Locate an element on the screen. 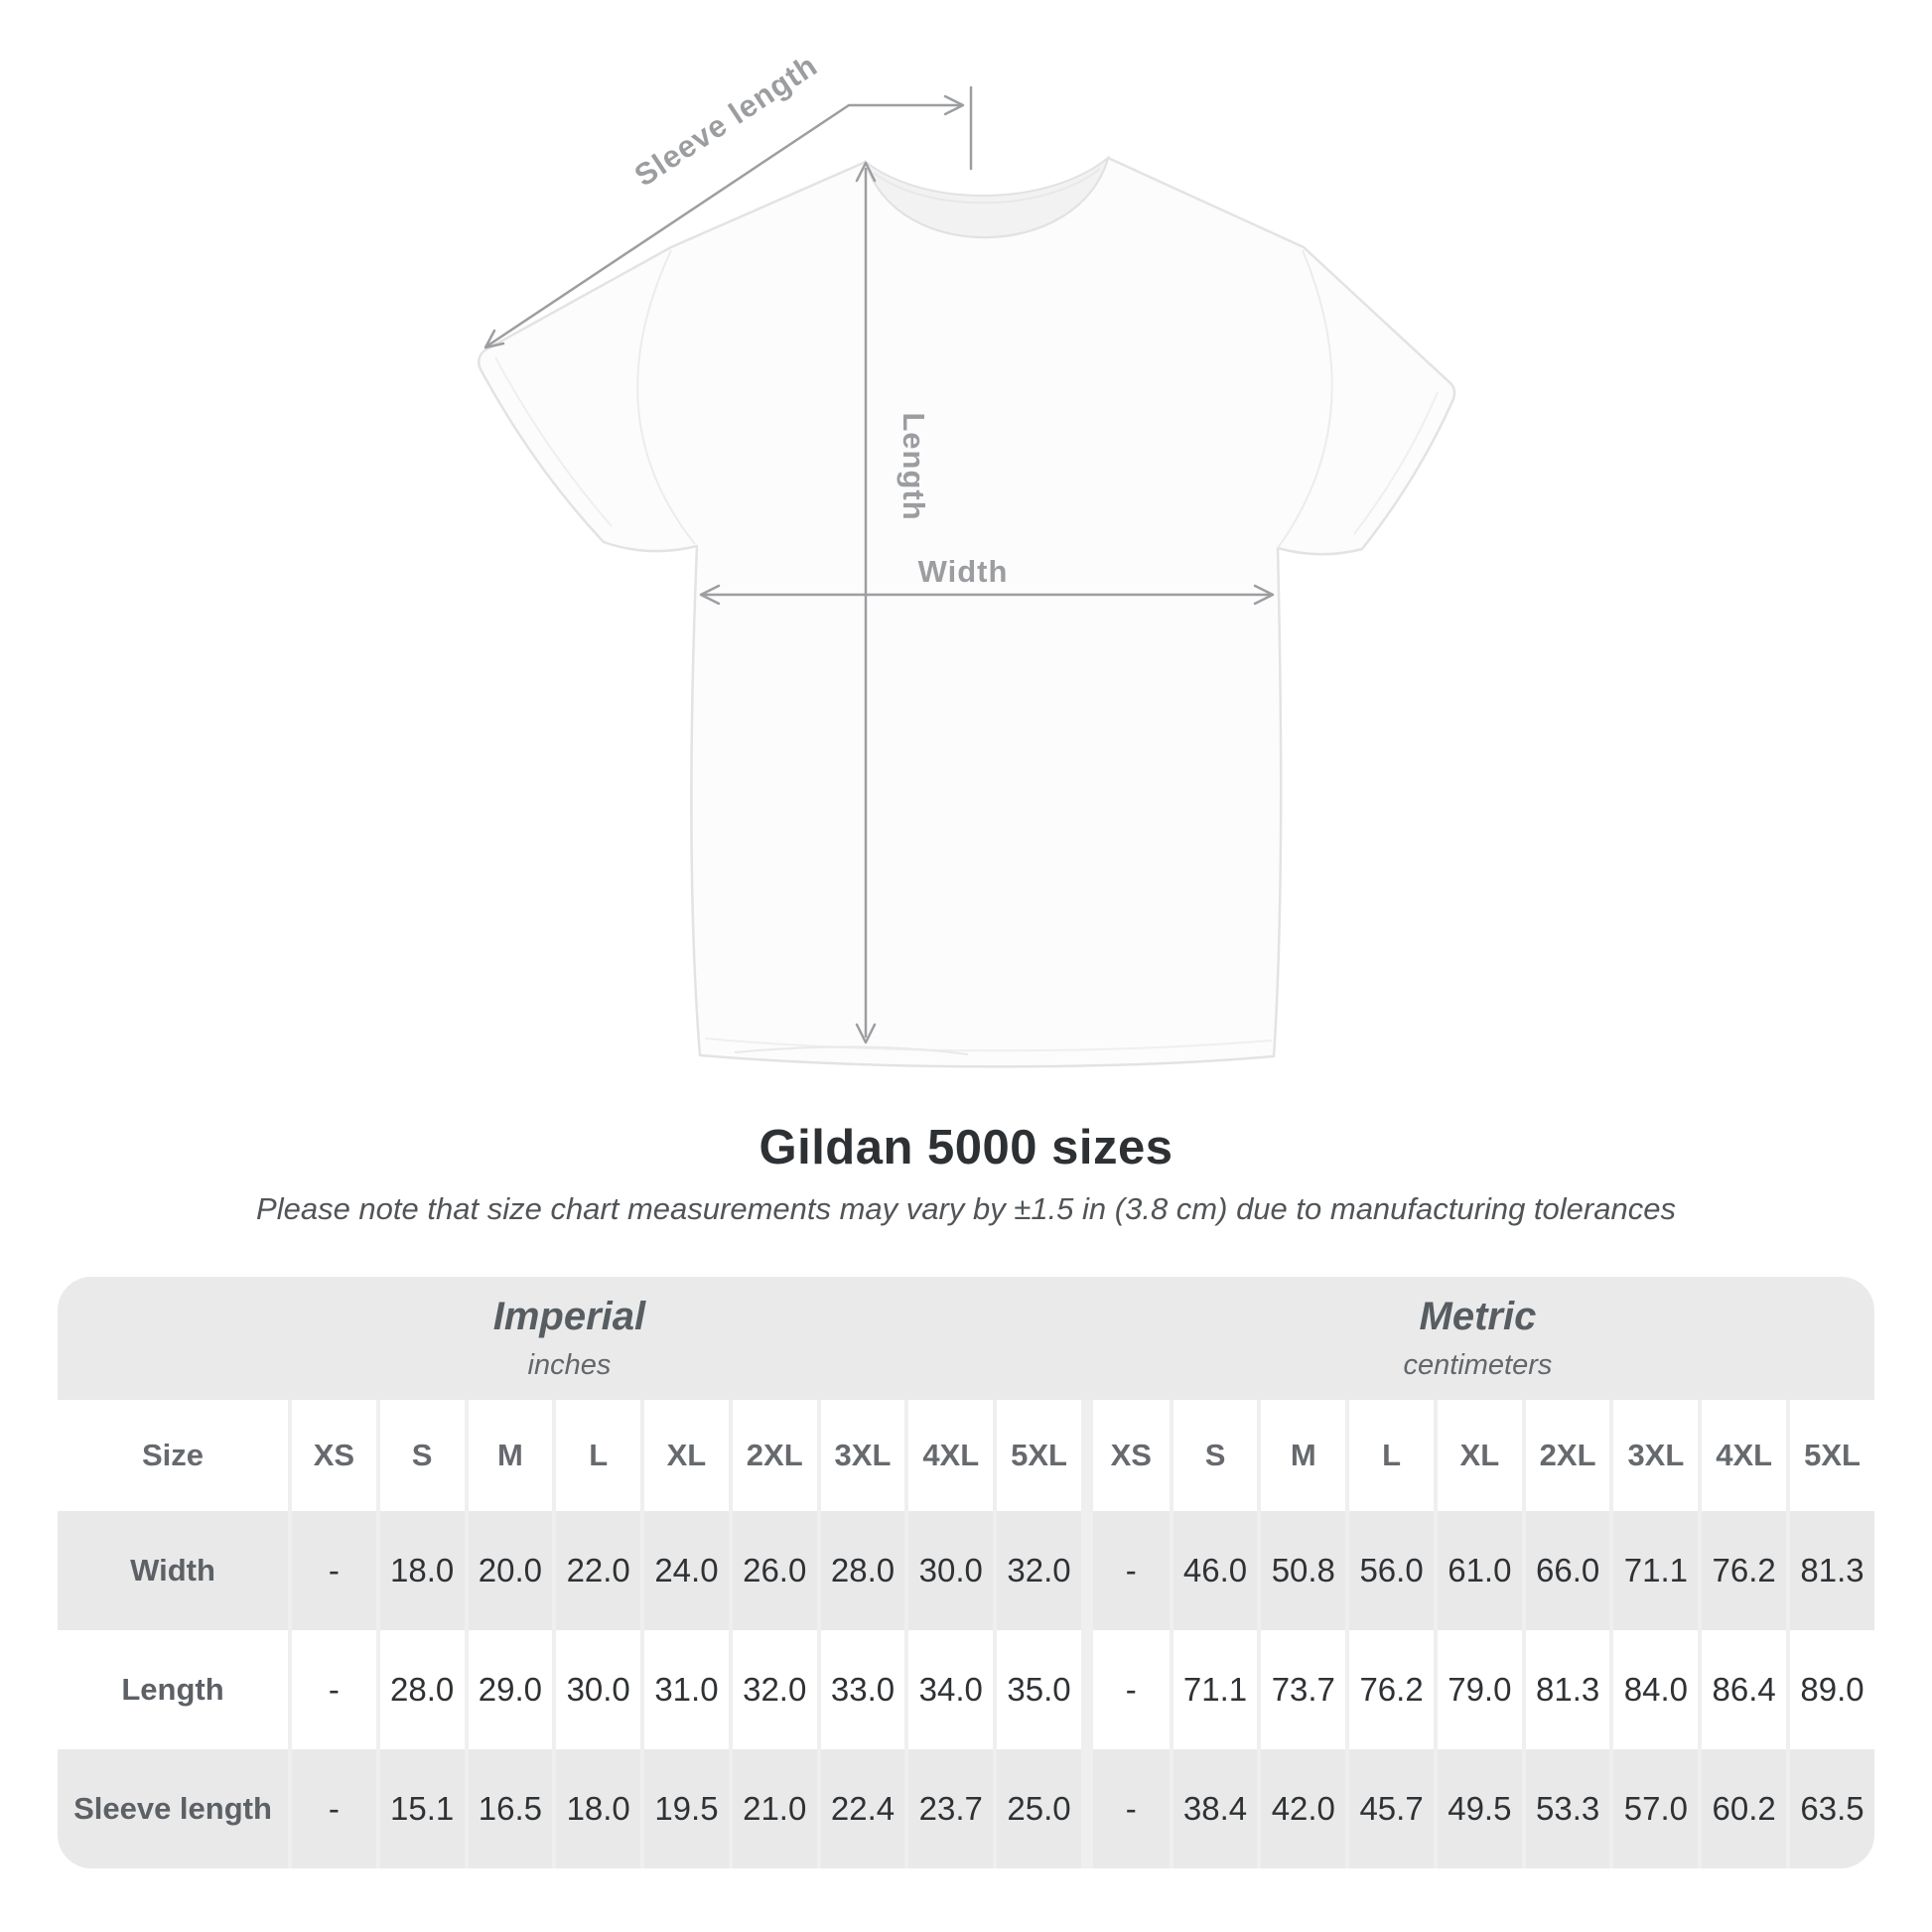 This screenshot has height=1932, width=1932. width-metric-4xl: 76.2 is located at coordinates (1743, 1571).